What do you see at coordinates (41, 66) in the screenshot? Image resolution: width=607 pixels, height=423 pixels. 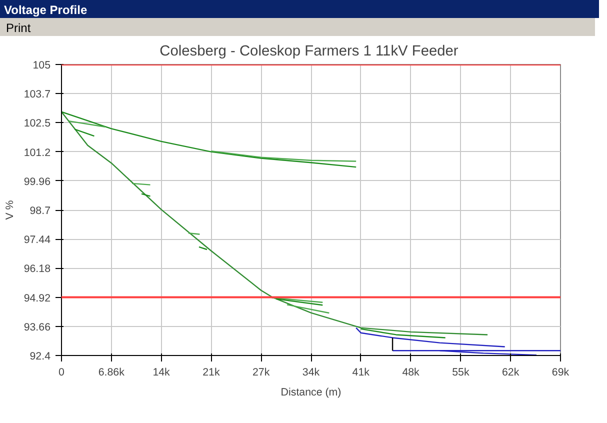 I see `y-tick-label: 105` at bounding box center [41, 66].